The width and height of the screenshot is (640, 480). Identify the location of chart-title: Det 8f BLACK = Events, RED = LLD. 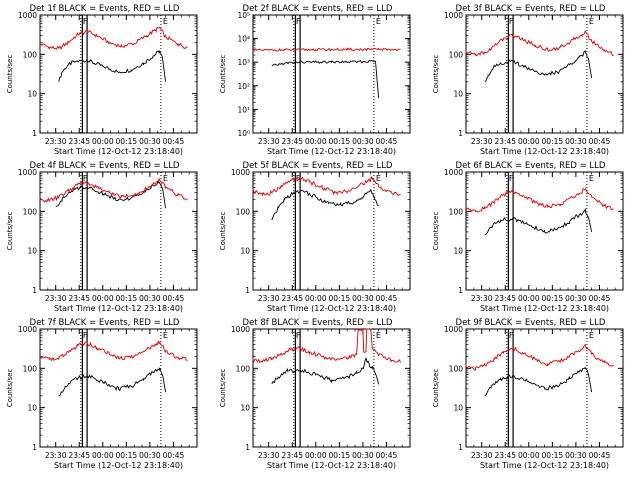
(318, 323).